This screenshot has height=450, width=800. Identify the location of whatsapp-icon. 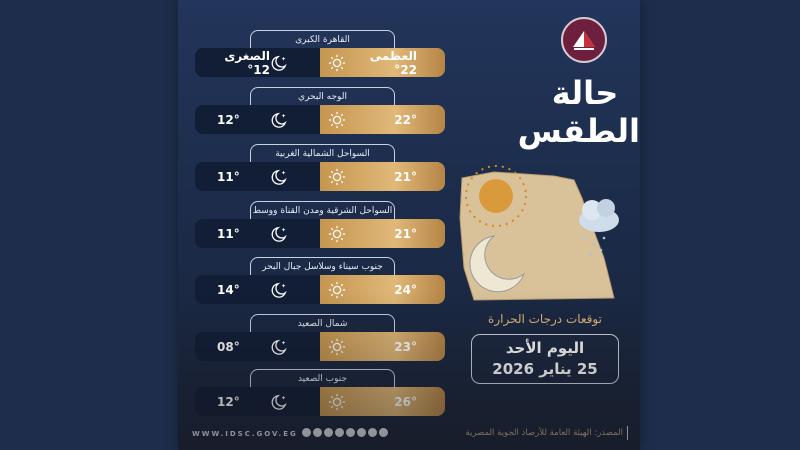
(372, 432).